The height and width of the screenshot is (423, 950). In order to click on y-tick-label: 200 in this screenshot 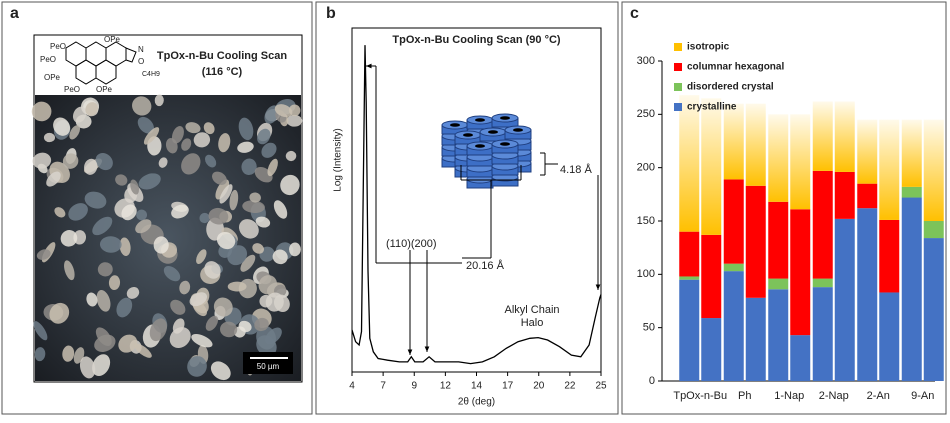, I will do `click(646, 168)`.